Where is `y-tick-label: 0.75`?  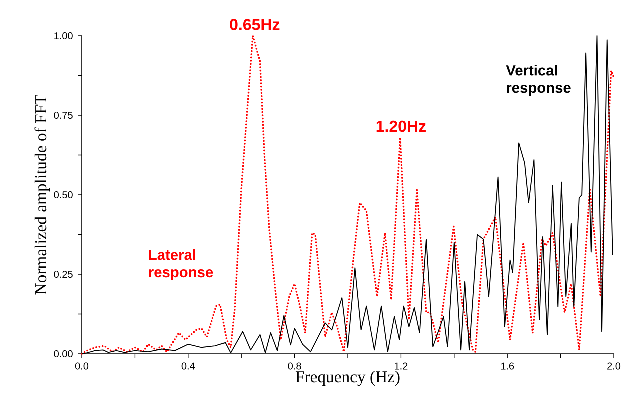 y-tick-label: 0.75 is located at coordinates (63, 116).